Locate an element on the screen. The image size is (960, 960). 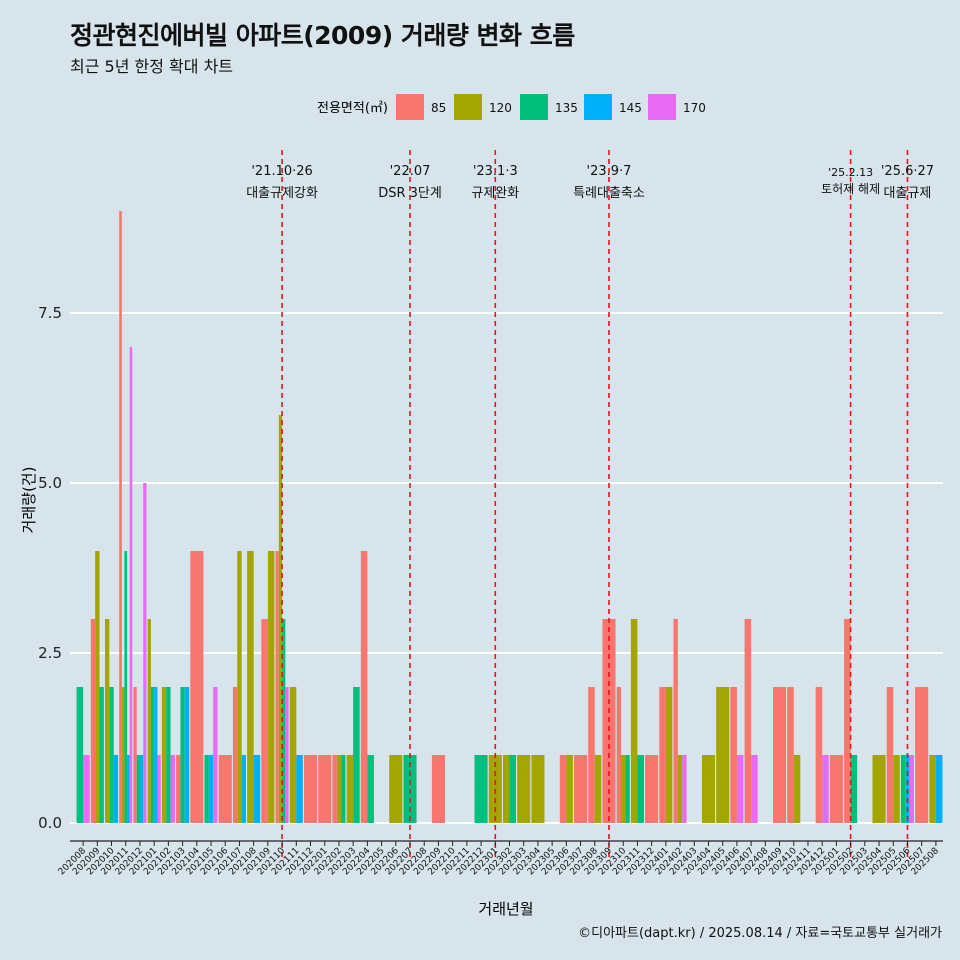
legend-label: 170 is located at coordinates (694, 108).